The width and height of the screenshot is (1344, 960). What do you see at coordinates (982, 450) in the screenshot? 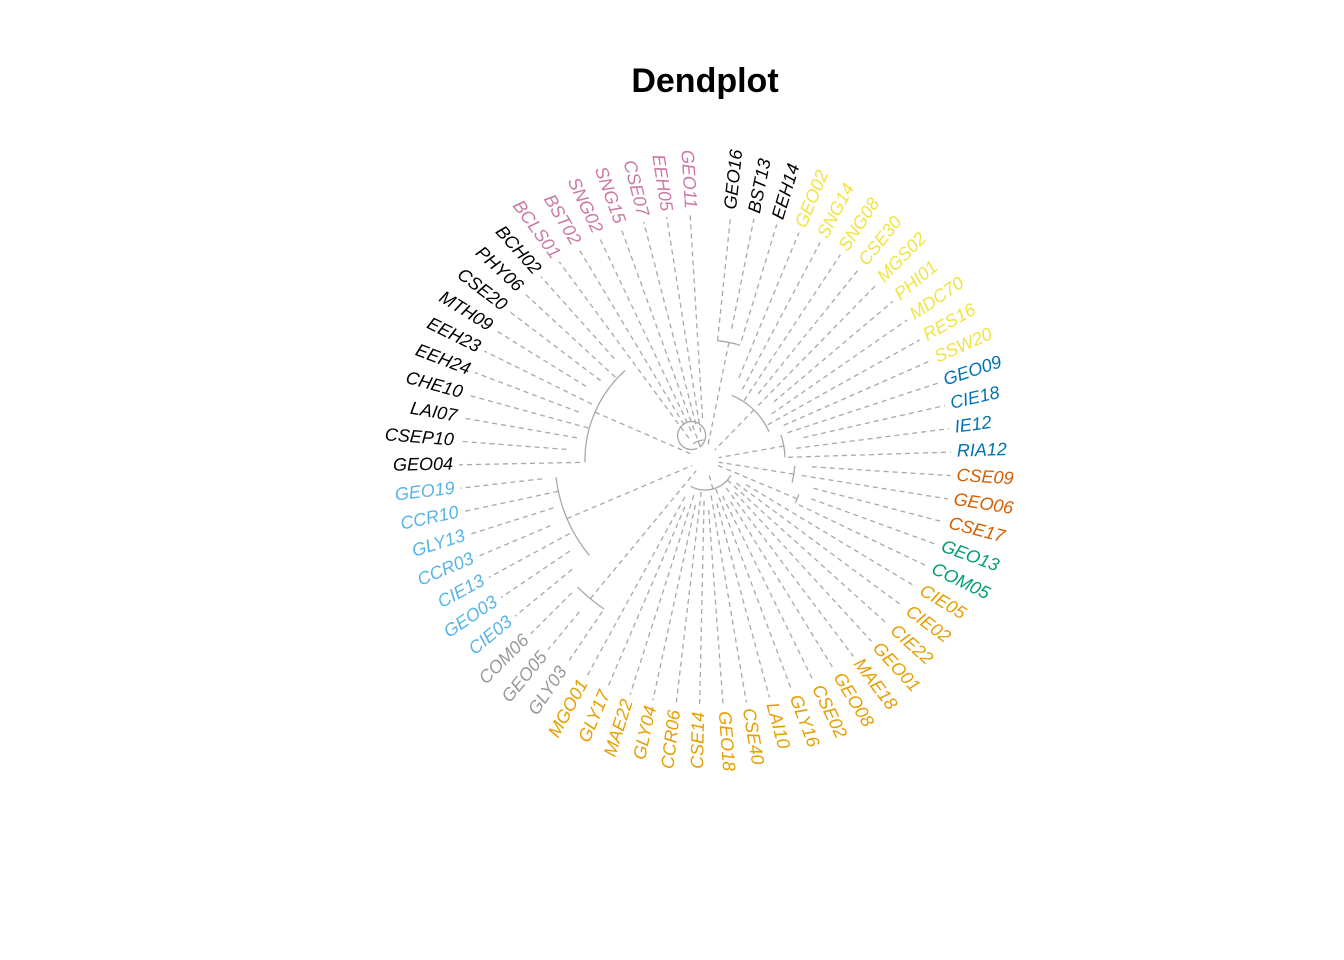
I see `leaf-label: RIA12` at bounding box center [982, 450].